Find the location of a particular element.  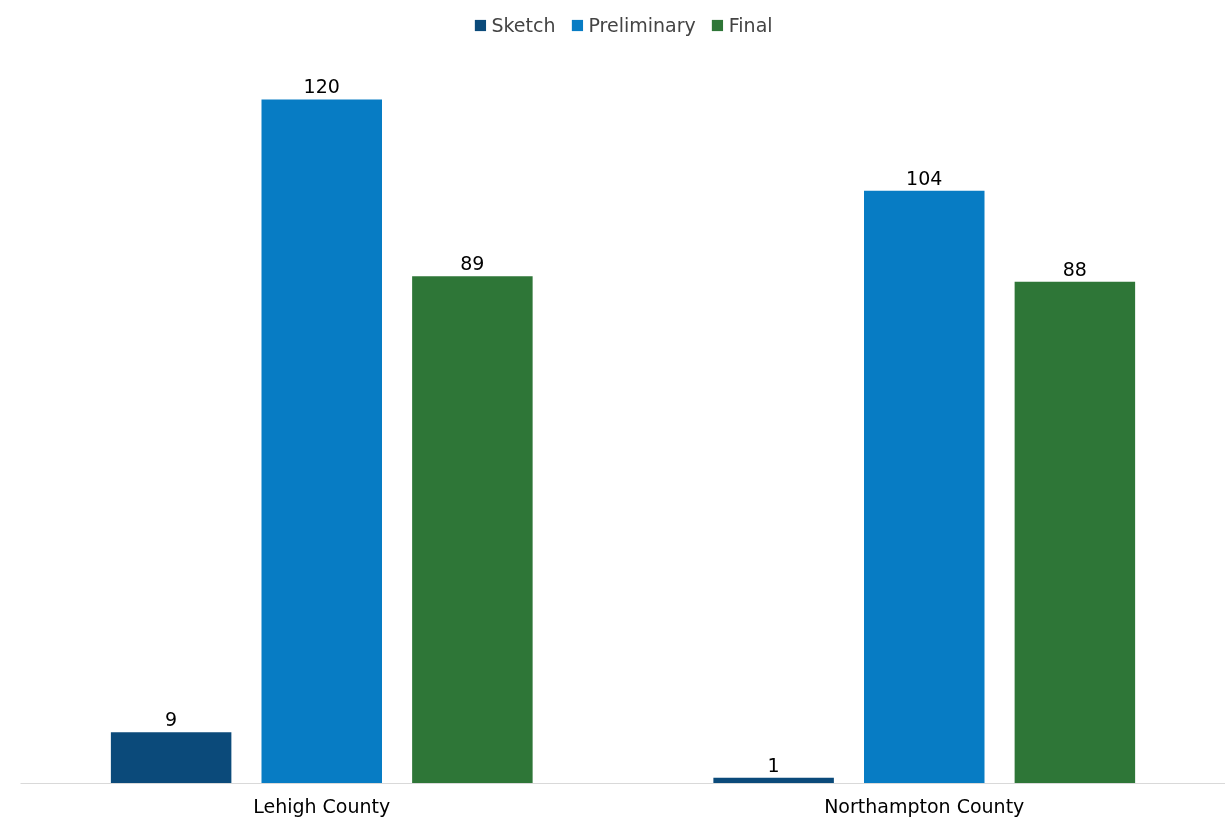

data-label: 89 is located at coordinates (472, 263).